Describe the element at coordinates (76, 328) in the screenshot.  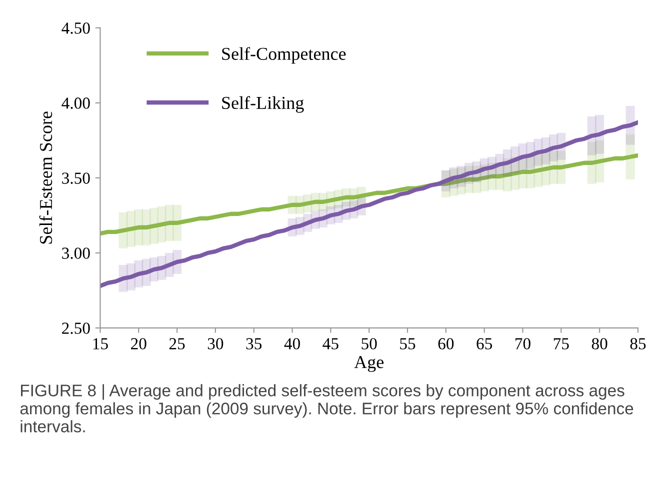
I see `y-tick-label: 2.50` at that location.